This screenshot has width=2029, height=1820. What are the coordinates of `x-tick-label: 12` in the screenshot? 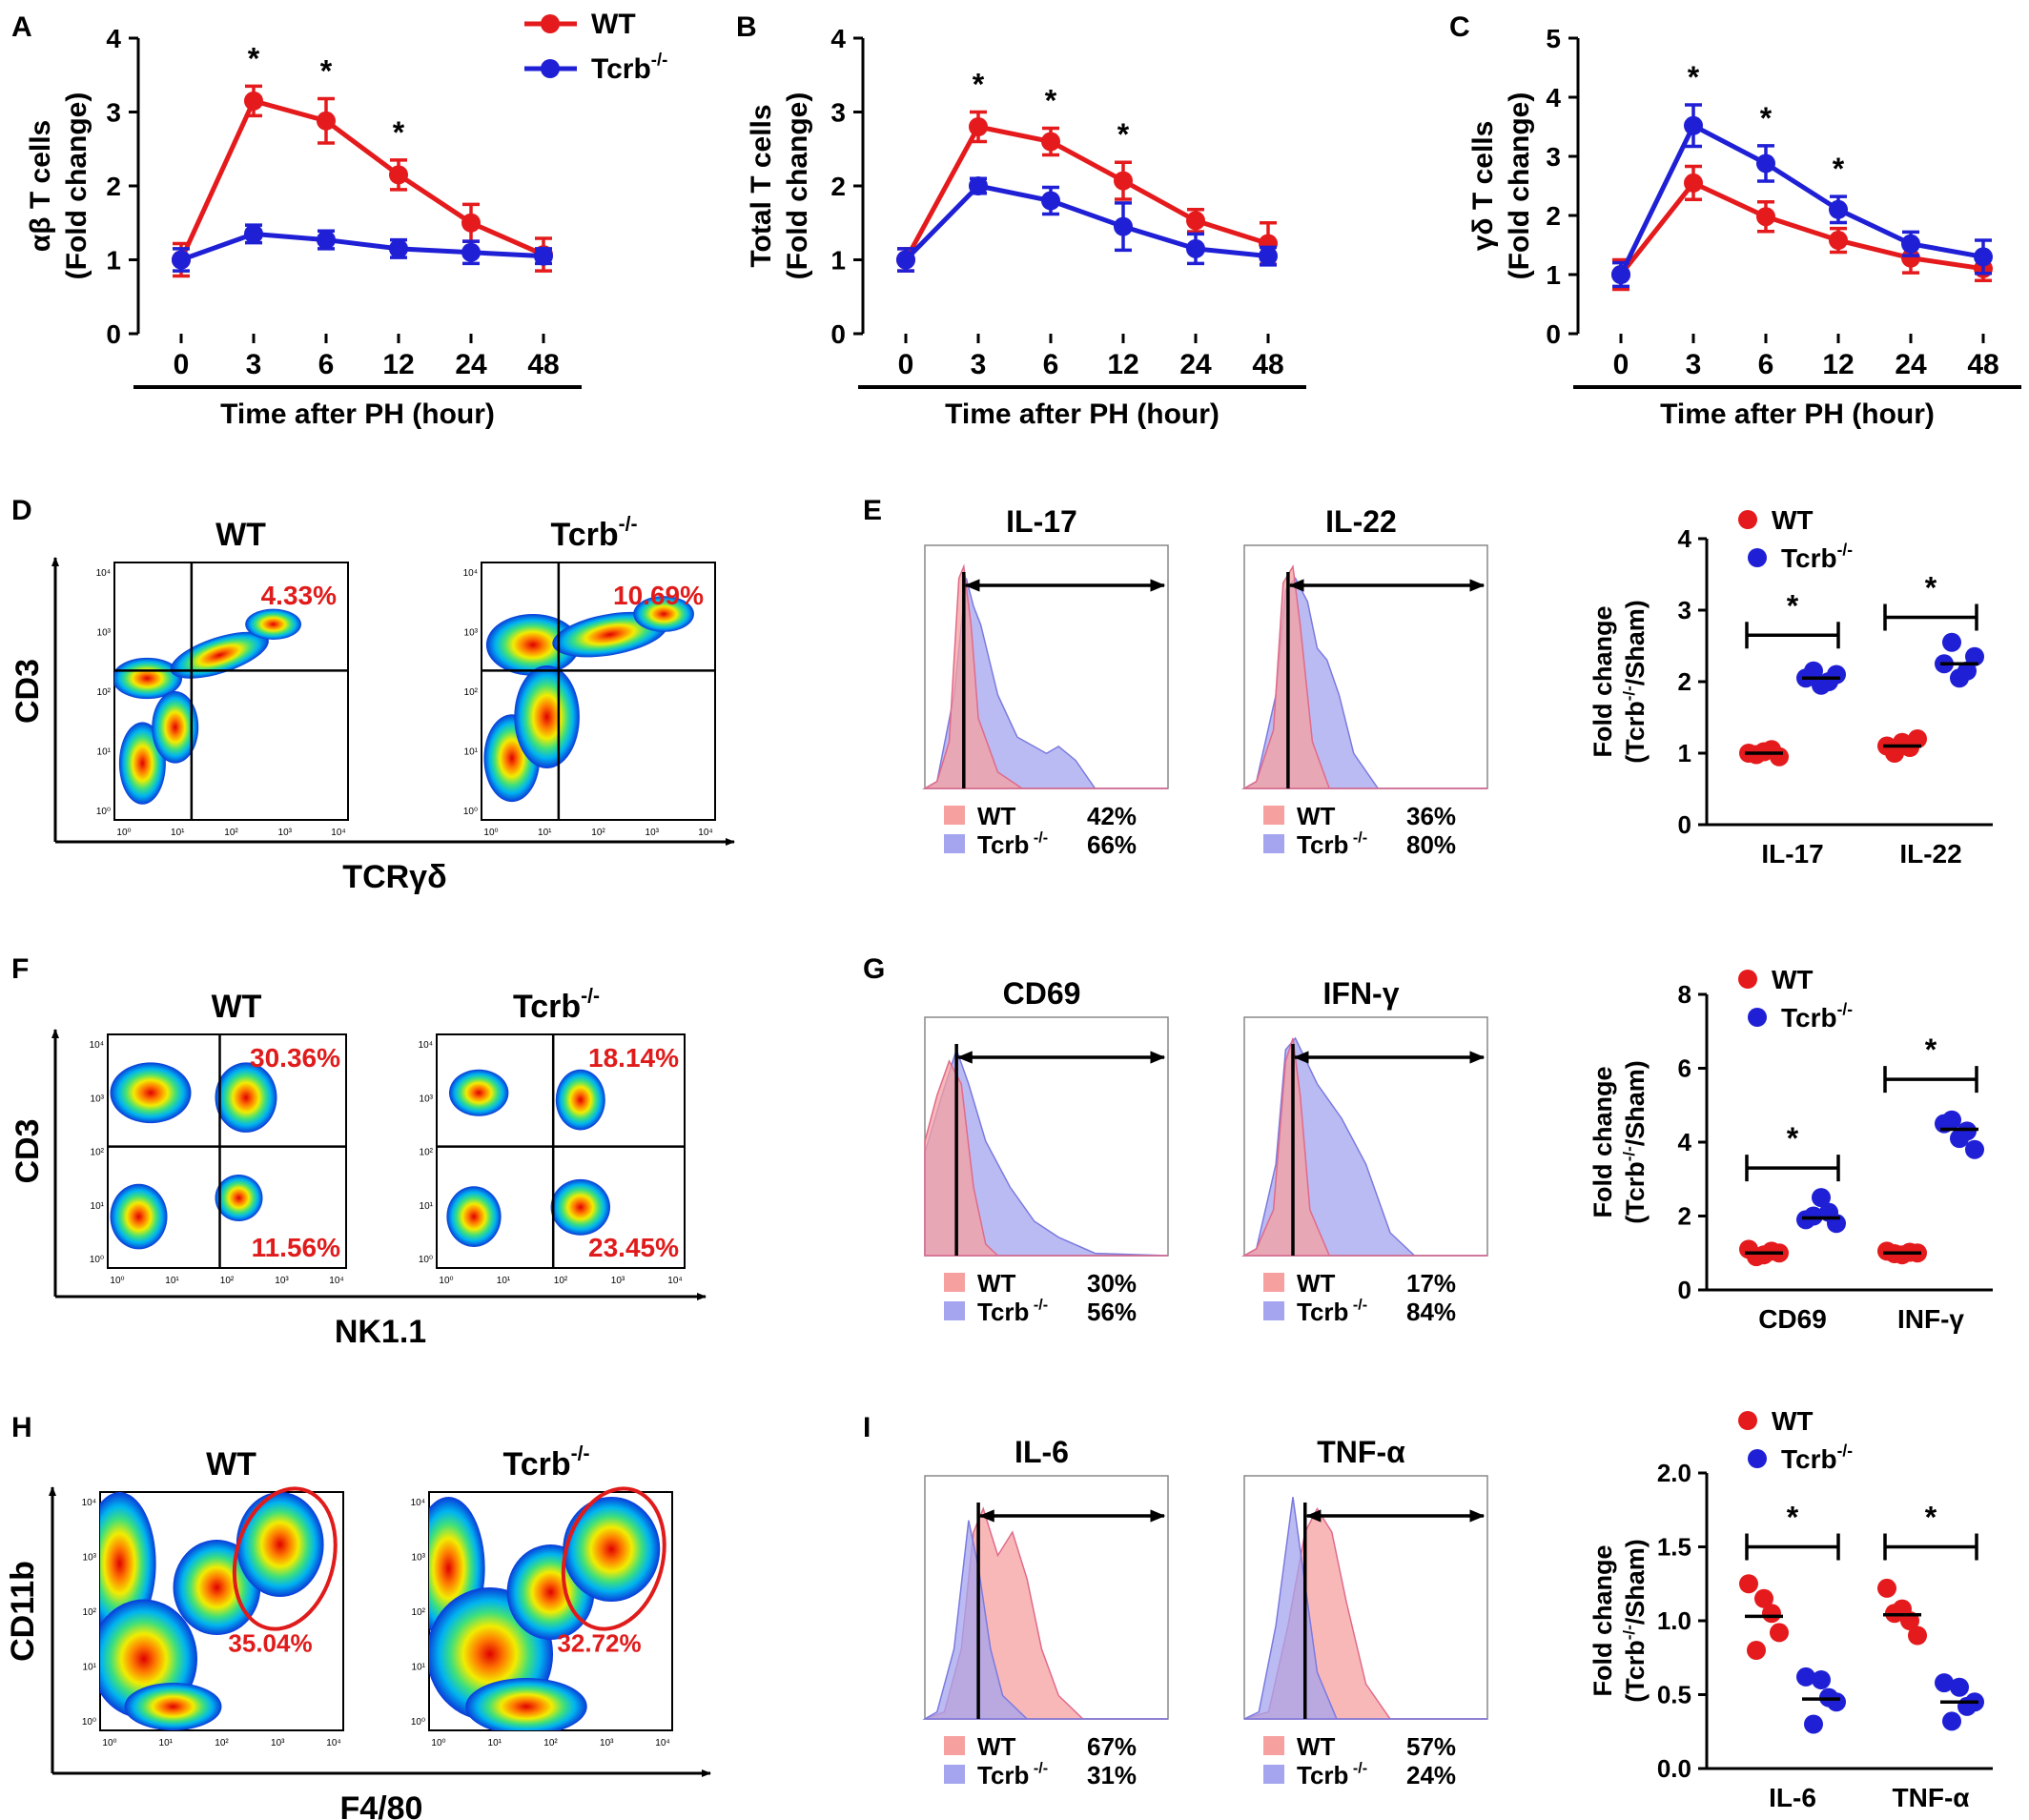 It's located at (1838, 364).